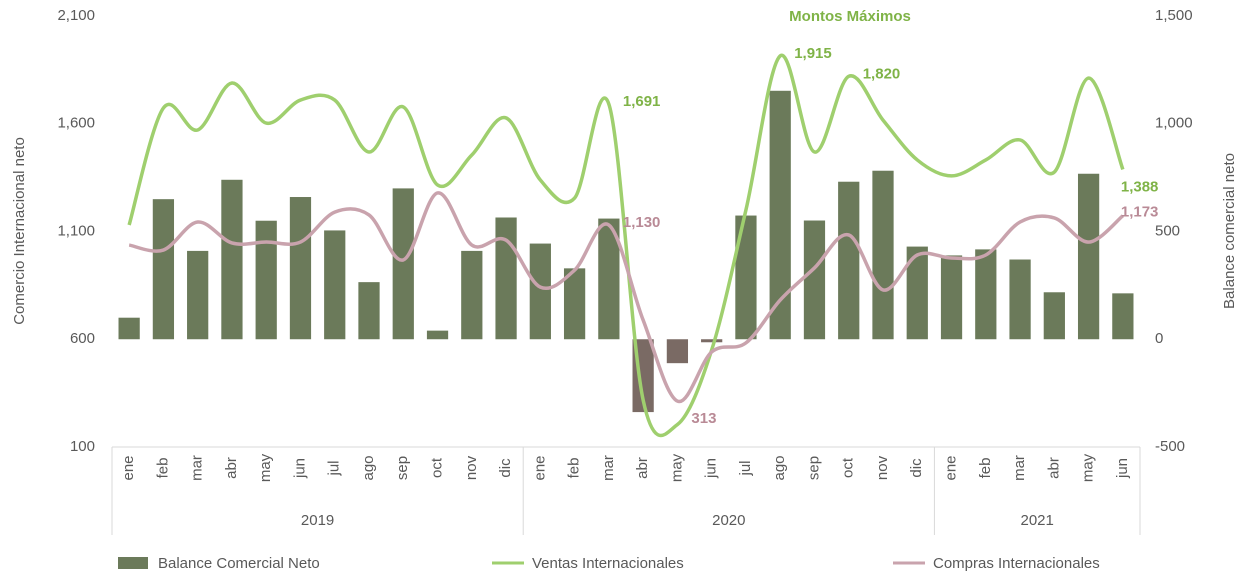 The image size is (1244, 581). Describe the element at coordinates (1159, 338) in the screenshot. I see `y2-tick-label: 0` at that location.